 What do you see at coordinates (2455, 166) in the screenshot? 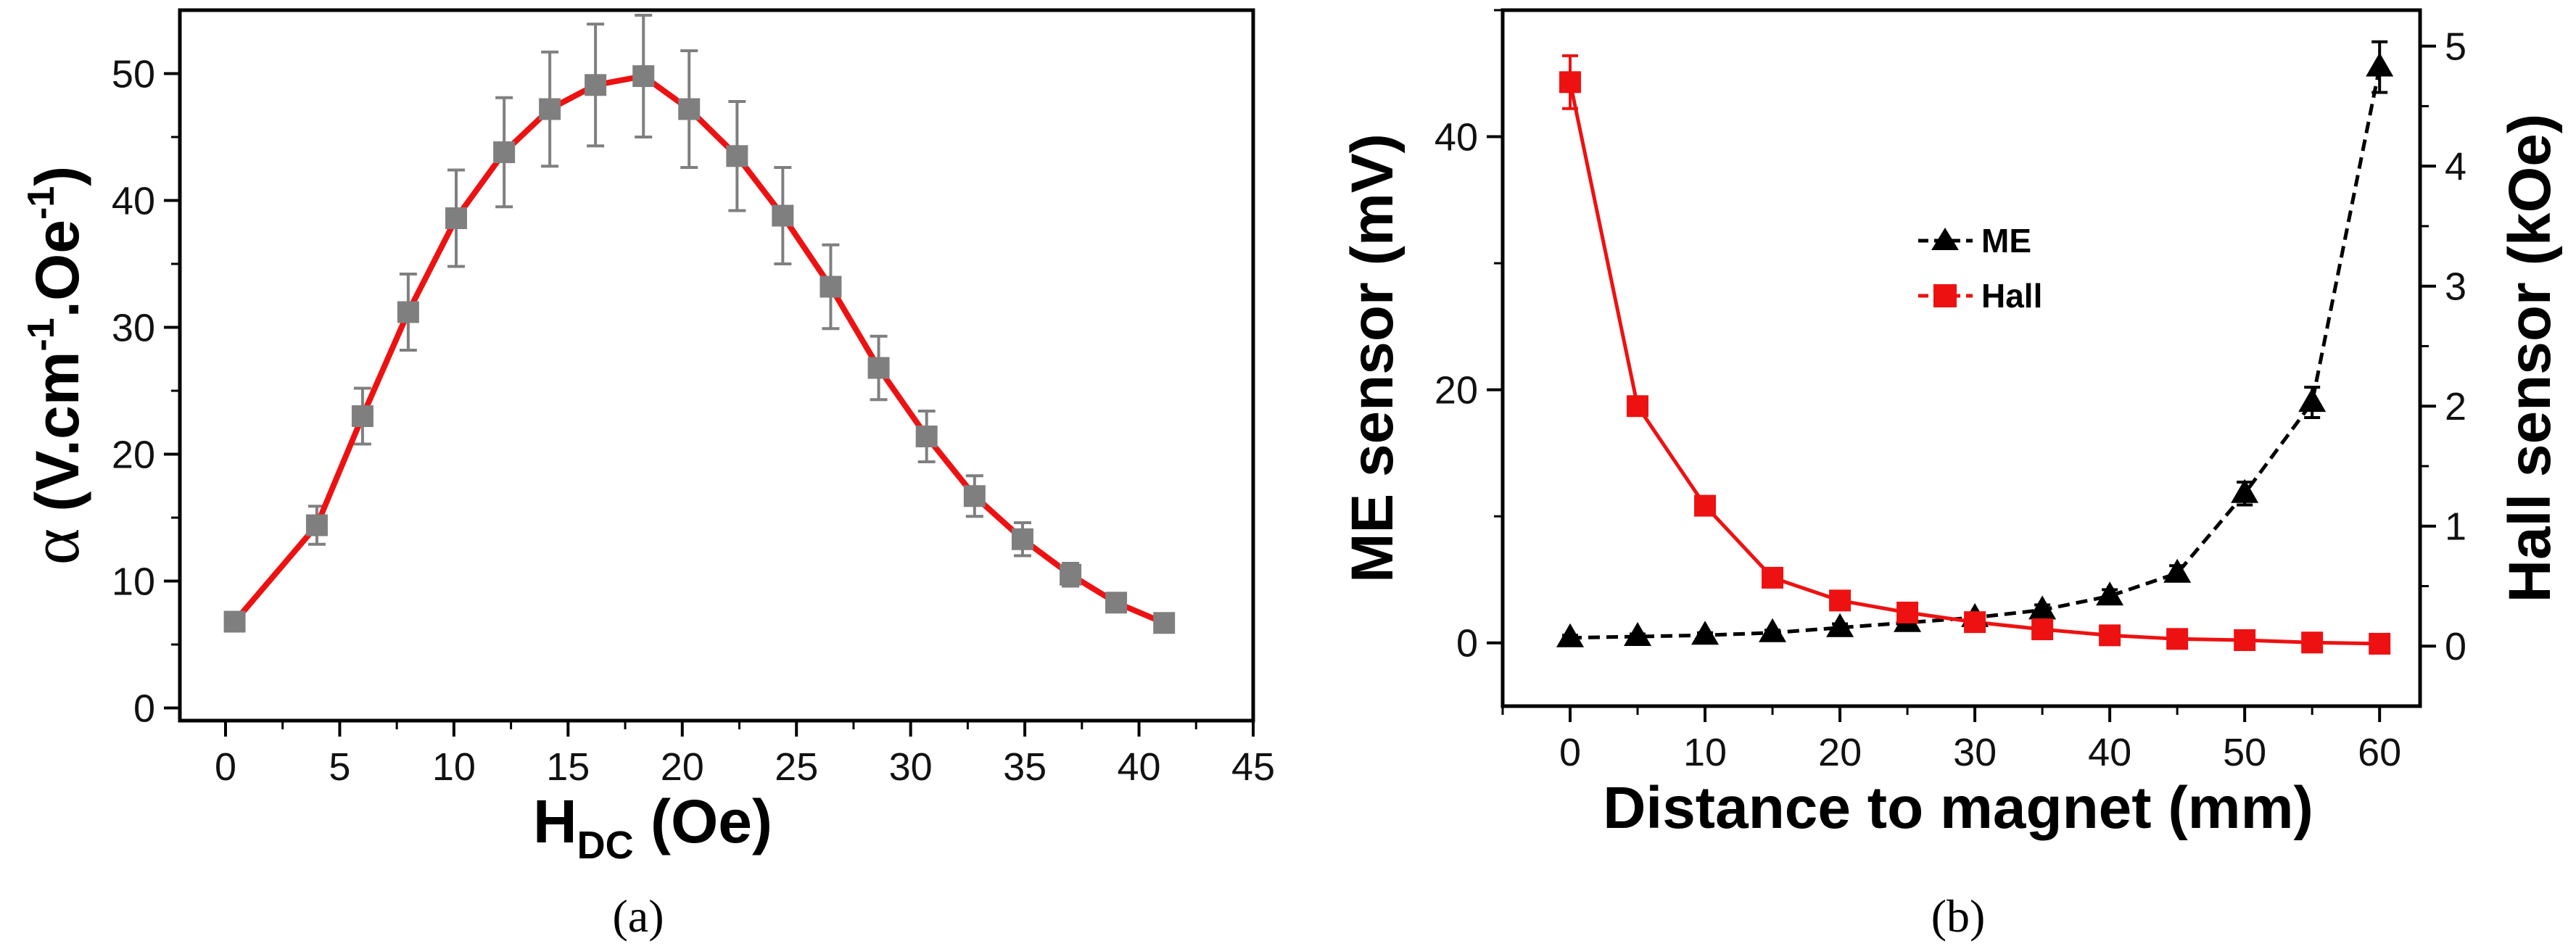
I see `right-y-tick-label: 4` at bounding box center [2455, 166].